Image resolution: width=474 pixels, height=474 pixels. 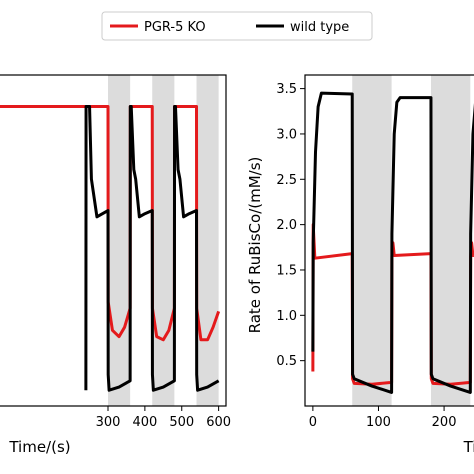 I want to click on legend-frame, so click(x=237, y=26).